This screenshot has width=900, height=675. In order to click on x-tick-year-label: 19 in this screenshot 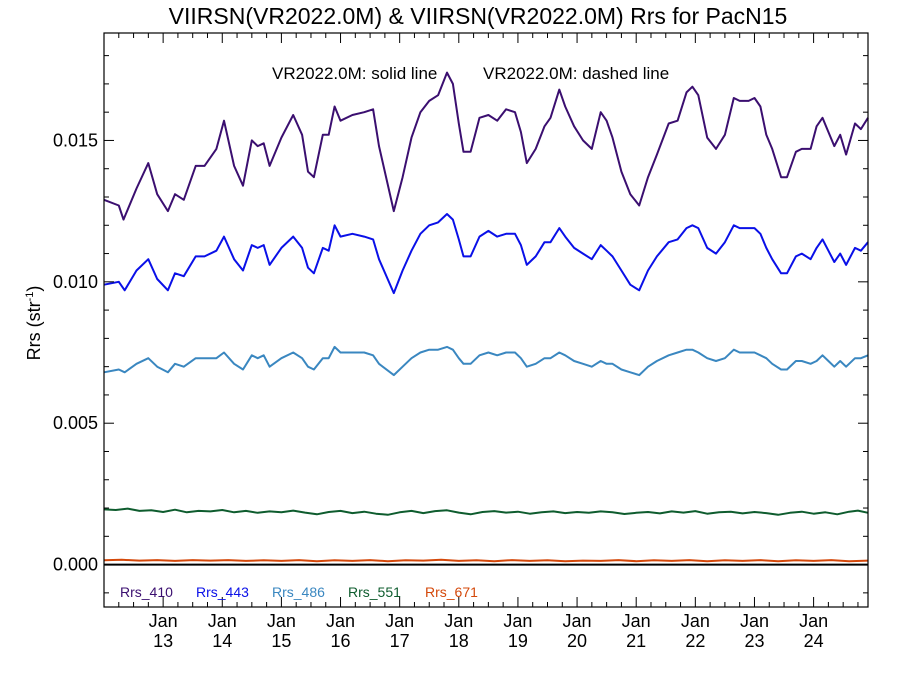, I will do `click(518, 641)`.